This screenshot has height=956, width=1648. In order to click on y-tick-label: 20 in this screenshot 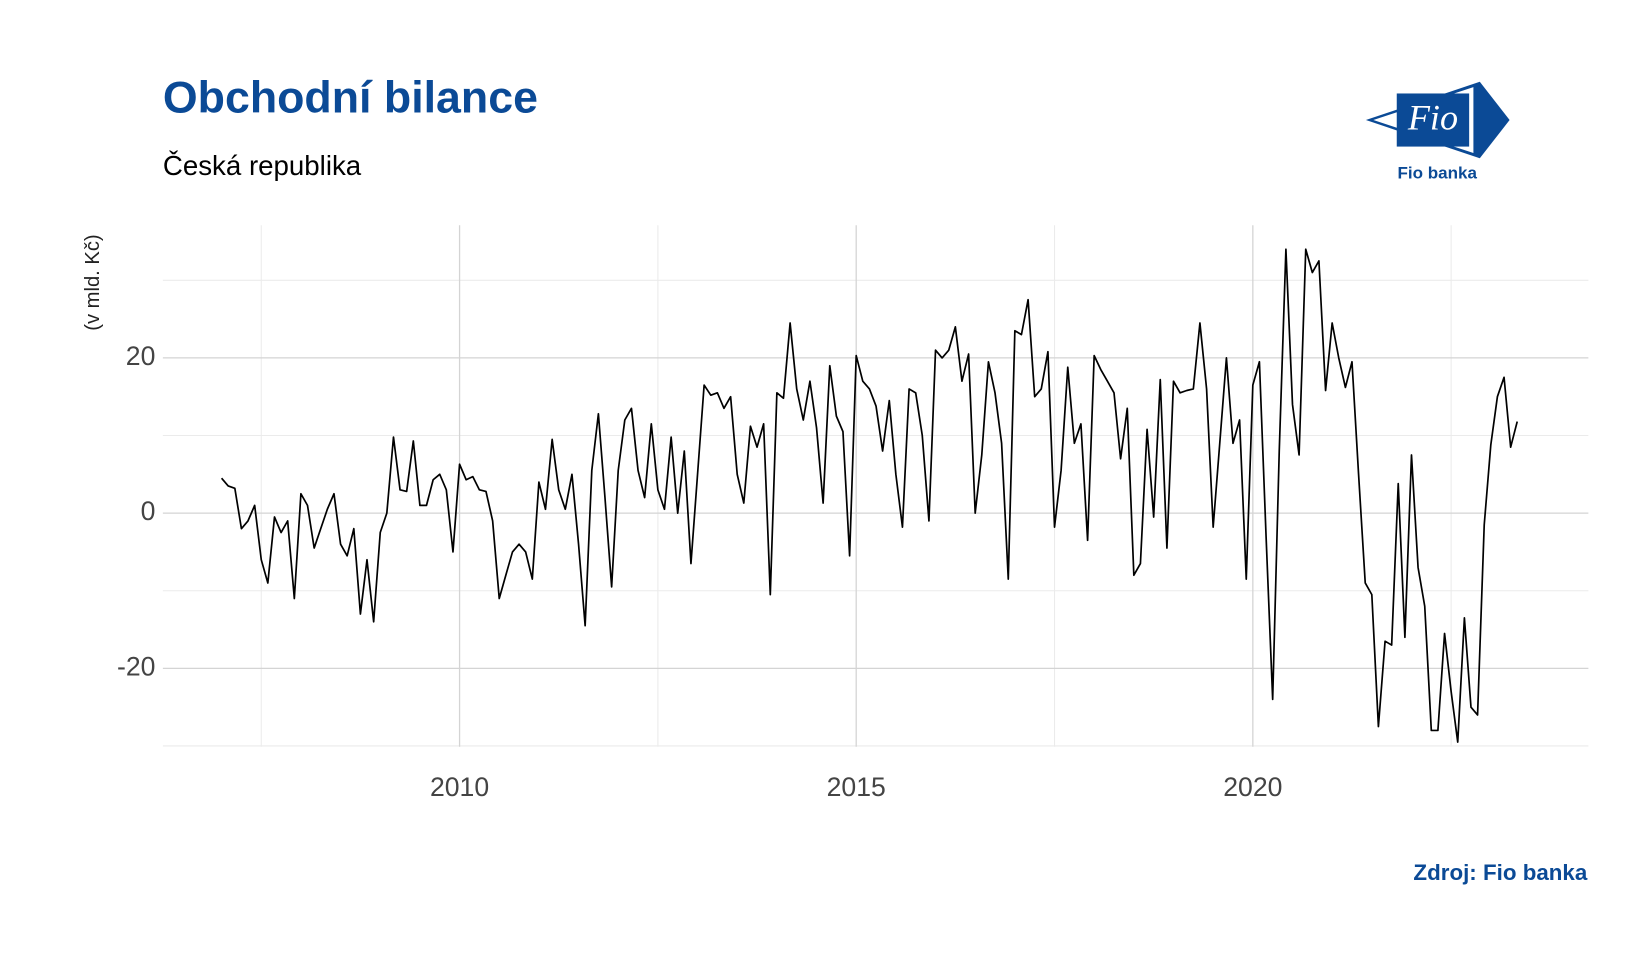, I will do `click(141, 356)`.